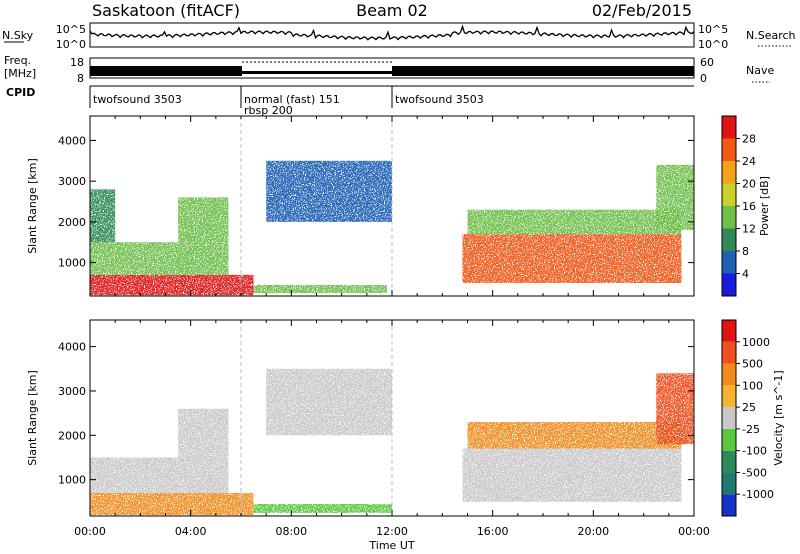 This screenshot has height=554, width=800. What do you see at coordinates (749, 161) in the screenshot?
I see `colorbar-label-1: 24` at bounding box center [749, 161].